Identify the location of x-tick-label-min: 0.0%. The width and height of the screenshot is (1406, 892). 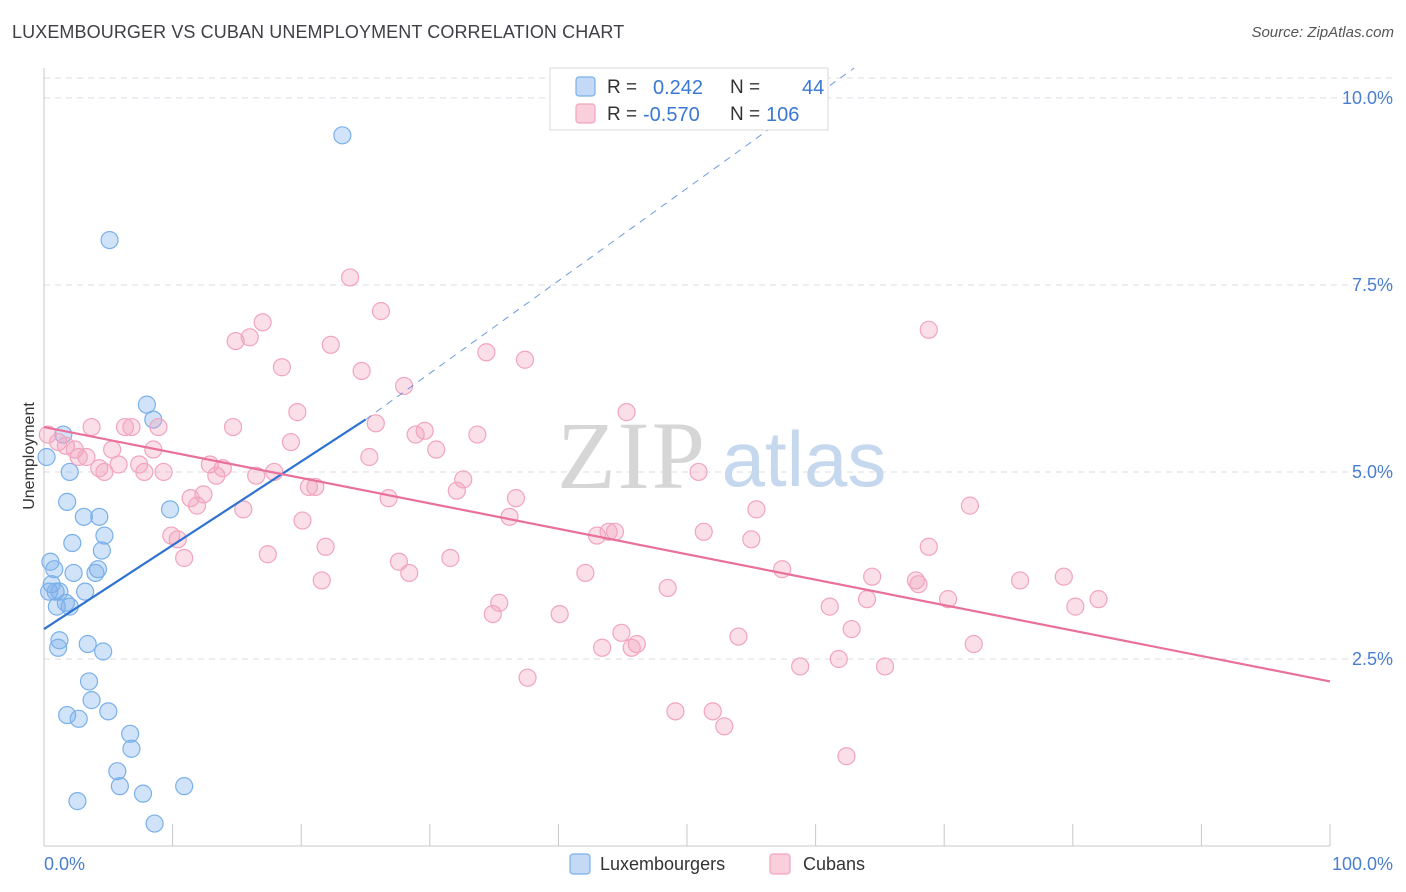
(64, 864).